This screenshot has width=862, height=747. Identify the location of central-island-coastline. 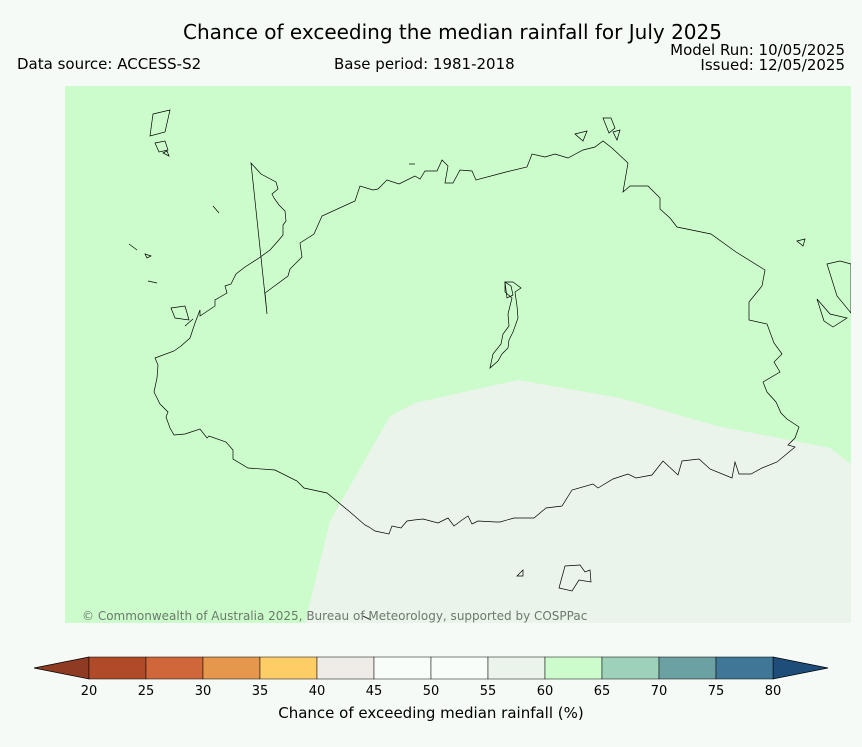
(505, 325).